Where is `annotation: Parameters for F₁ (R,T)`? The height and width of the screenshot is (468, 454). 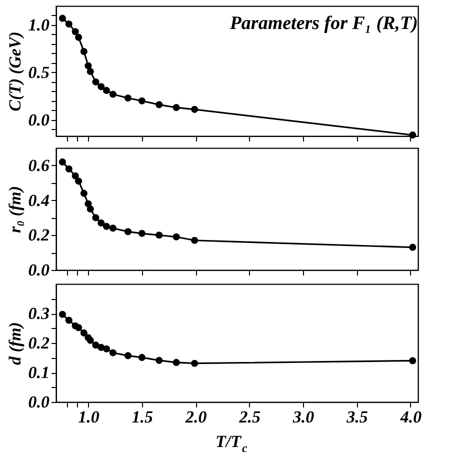 annotation: Parameters for F₁ (R,T) is located at coordinates (323, 23).